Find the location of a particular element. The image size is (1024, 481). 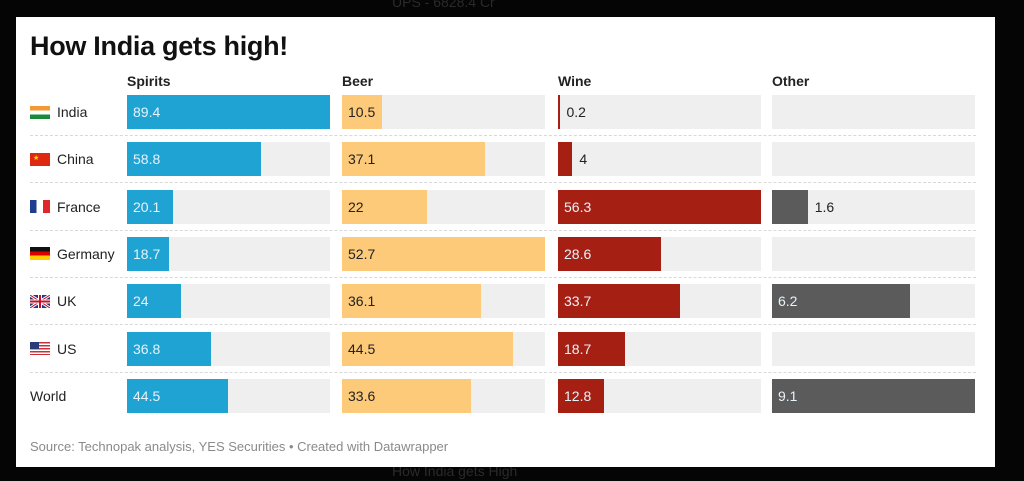

column-header-wine: Wine is located at coordinates (575, 81).